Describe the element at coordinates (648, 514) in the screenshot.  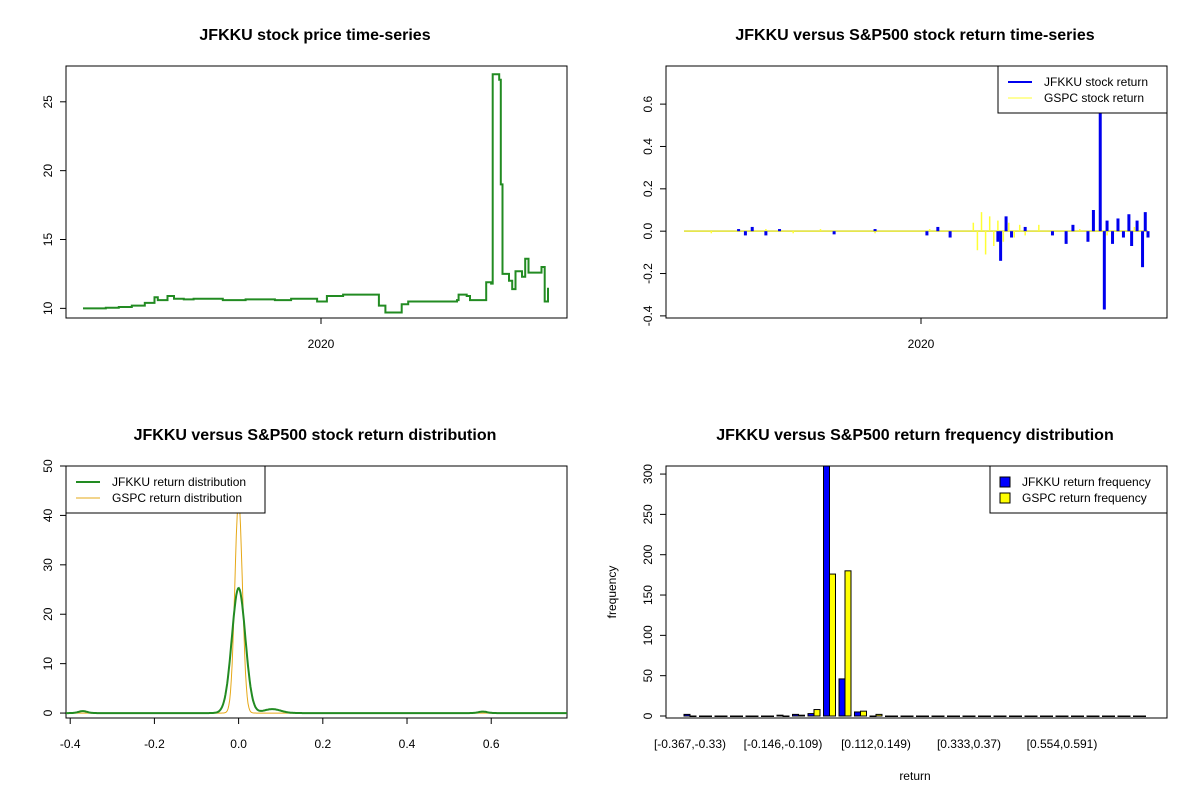
I see `y-tick-label: 250` at that location.